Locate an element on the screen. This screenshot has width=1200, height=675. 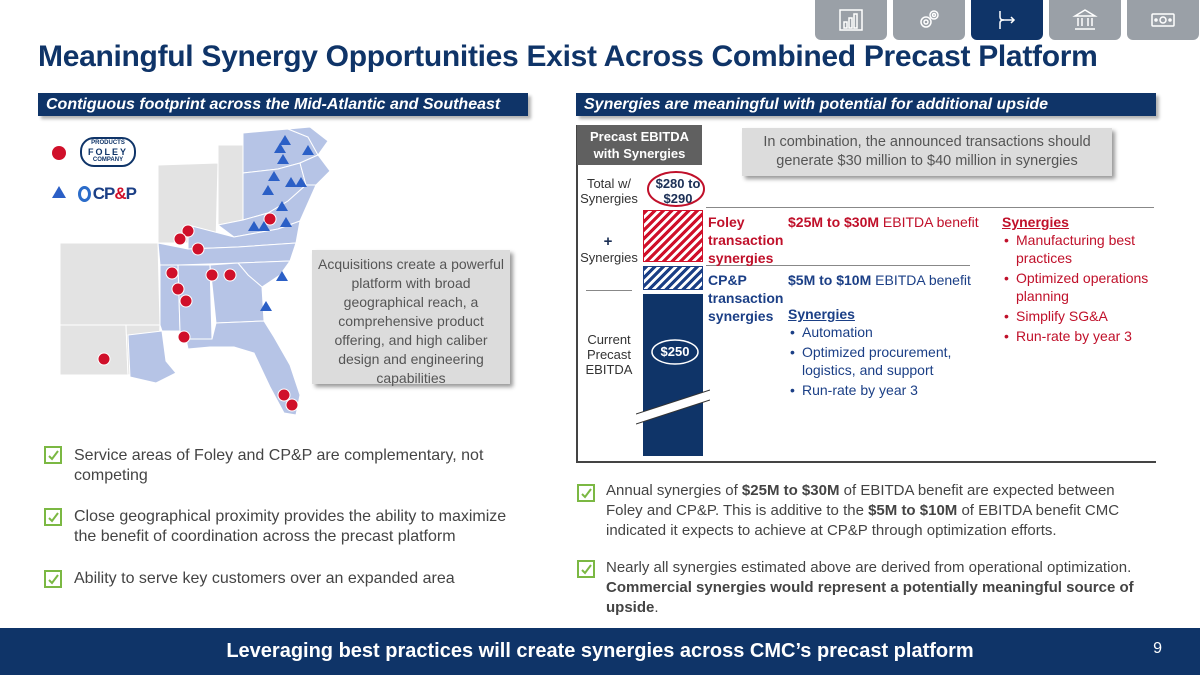
current-ebitda-label: Current Precast EBITDA is located at coordinates (609, 354).